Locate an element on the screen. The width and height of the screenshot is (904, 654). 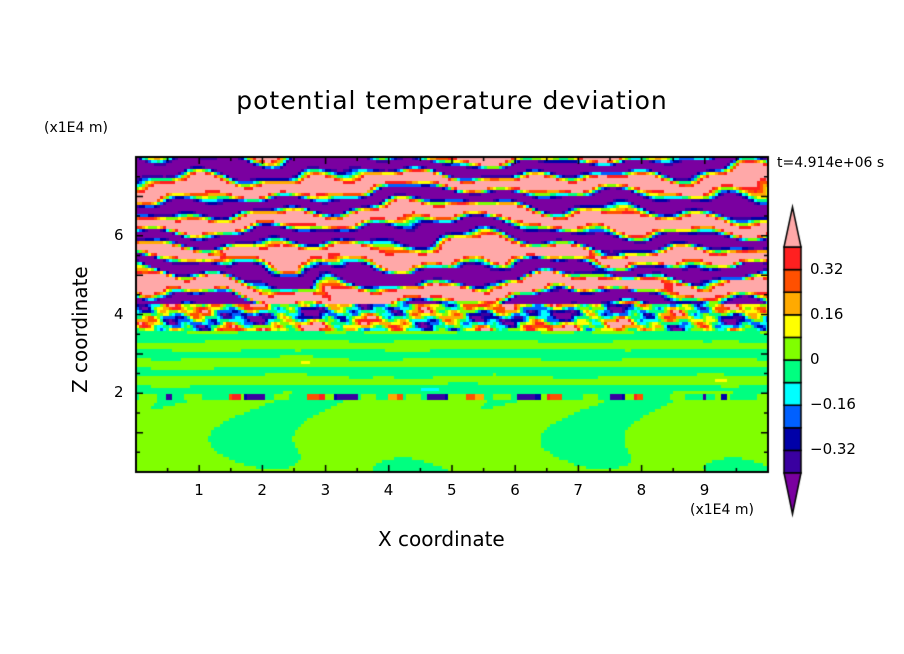
y-tick-label: 2 is located at coordinates (119, 392).